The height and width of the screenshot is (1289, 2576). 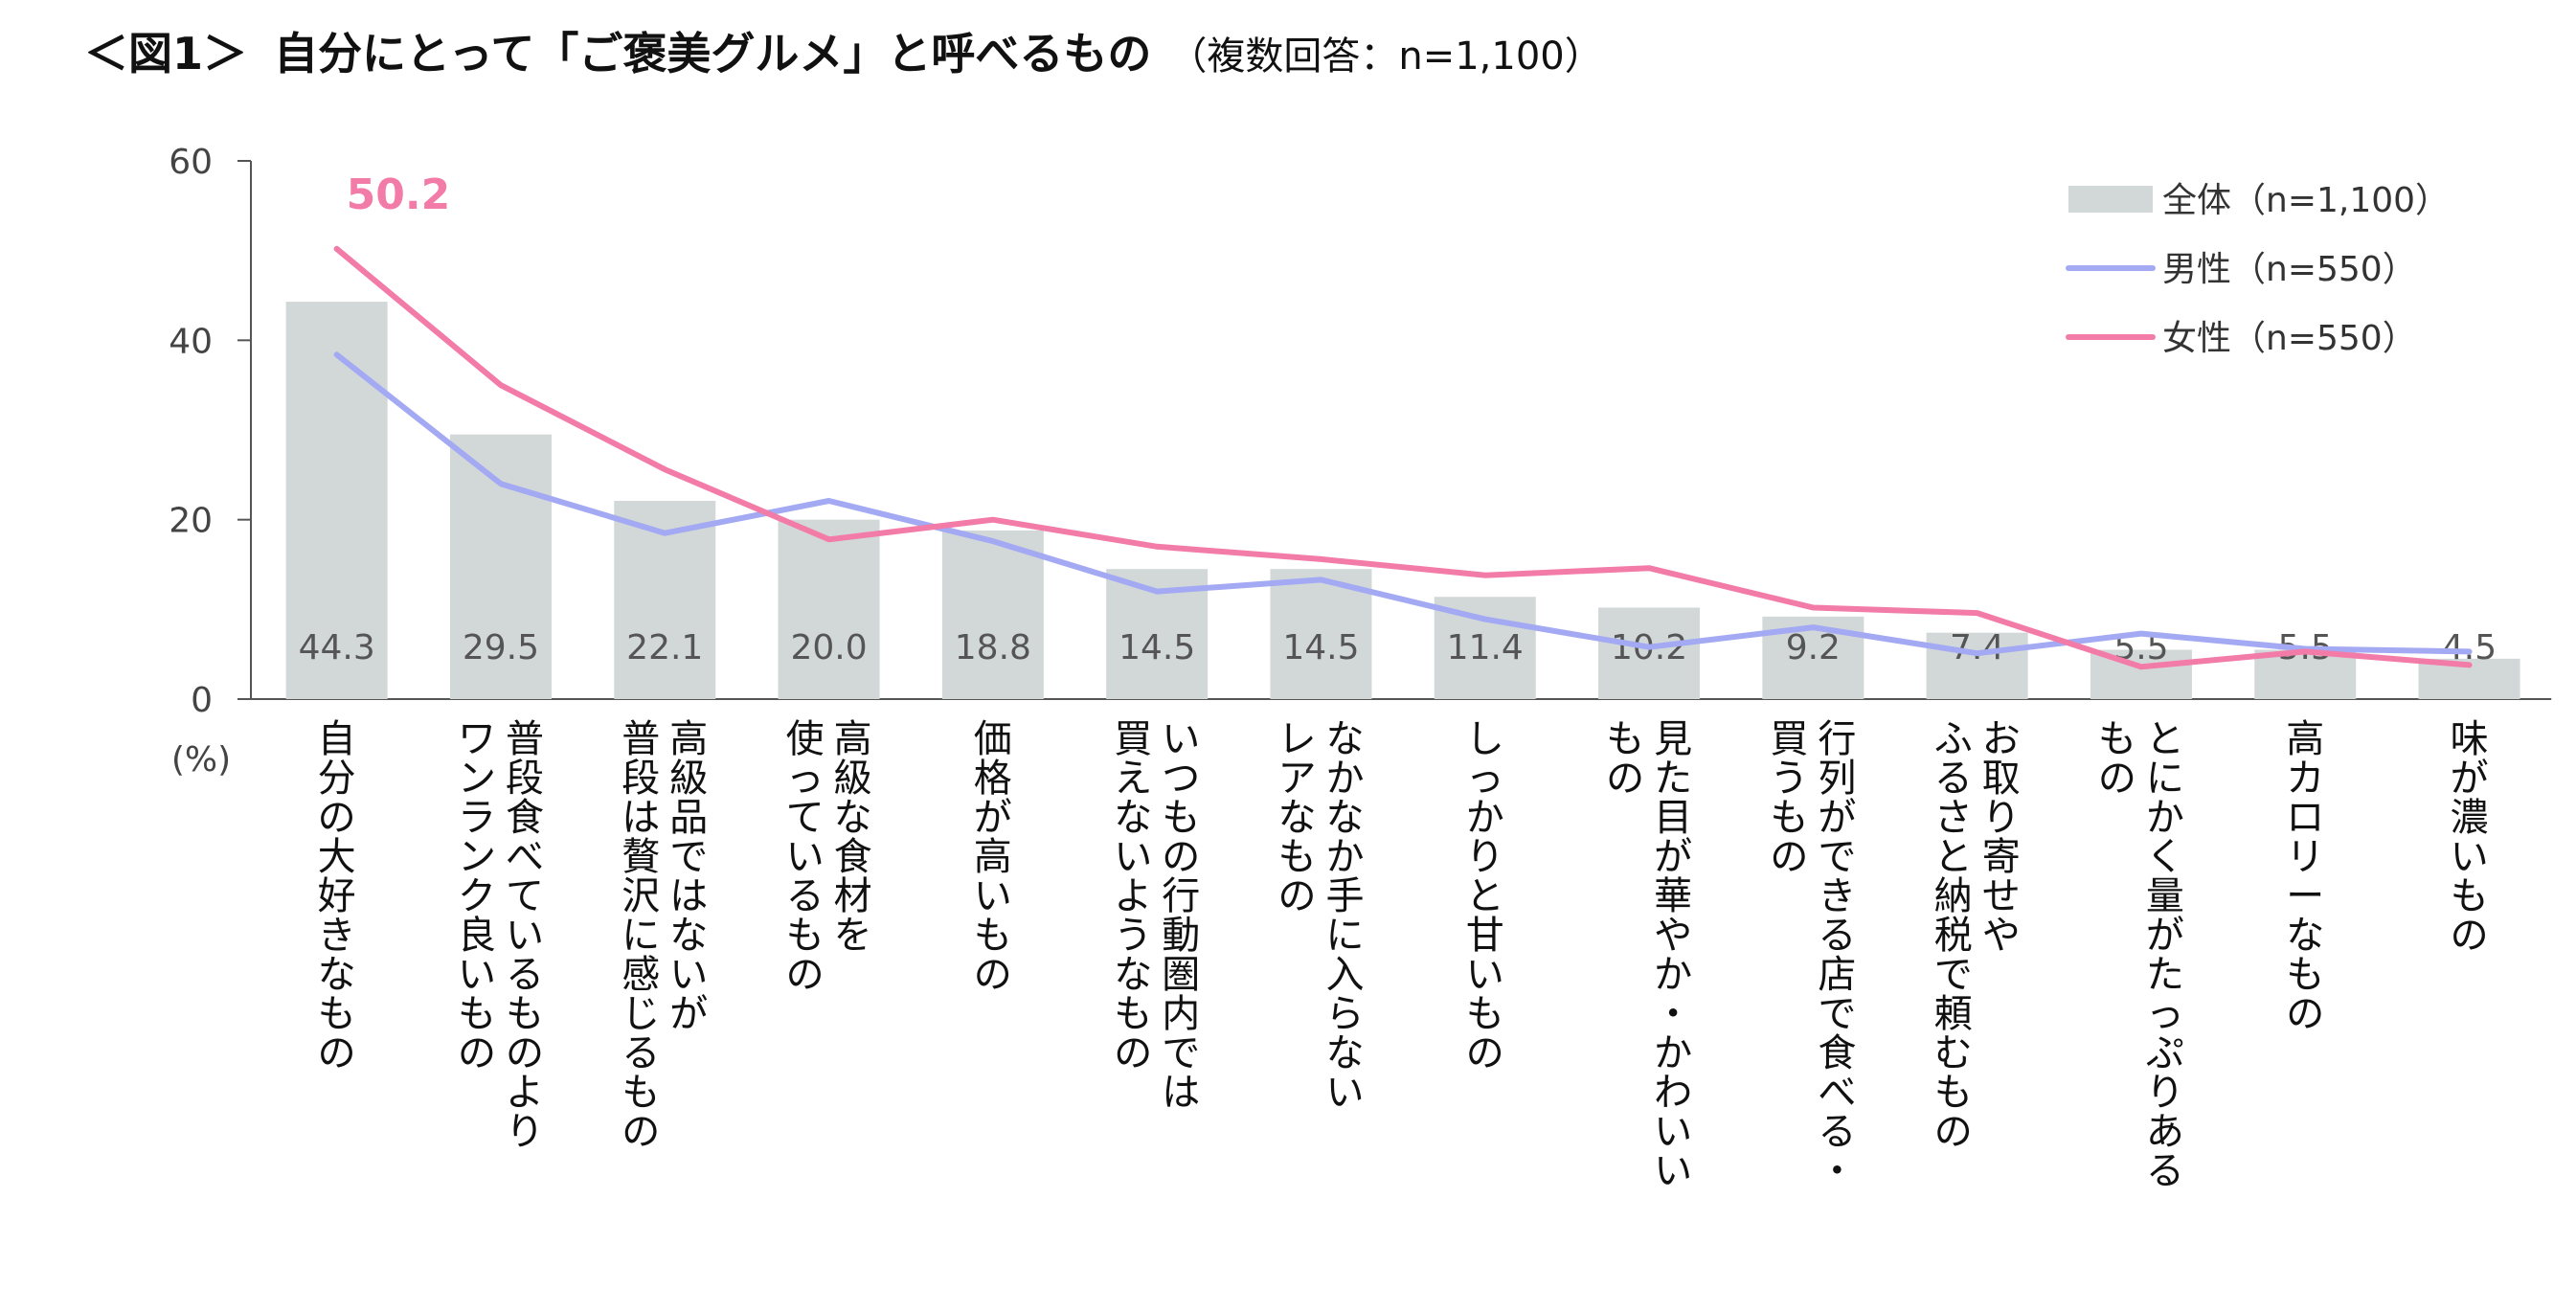 I want to click on category-label-line: 買うもの, so click(x=1789, y=798).